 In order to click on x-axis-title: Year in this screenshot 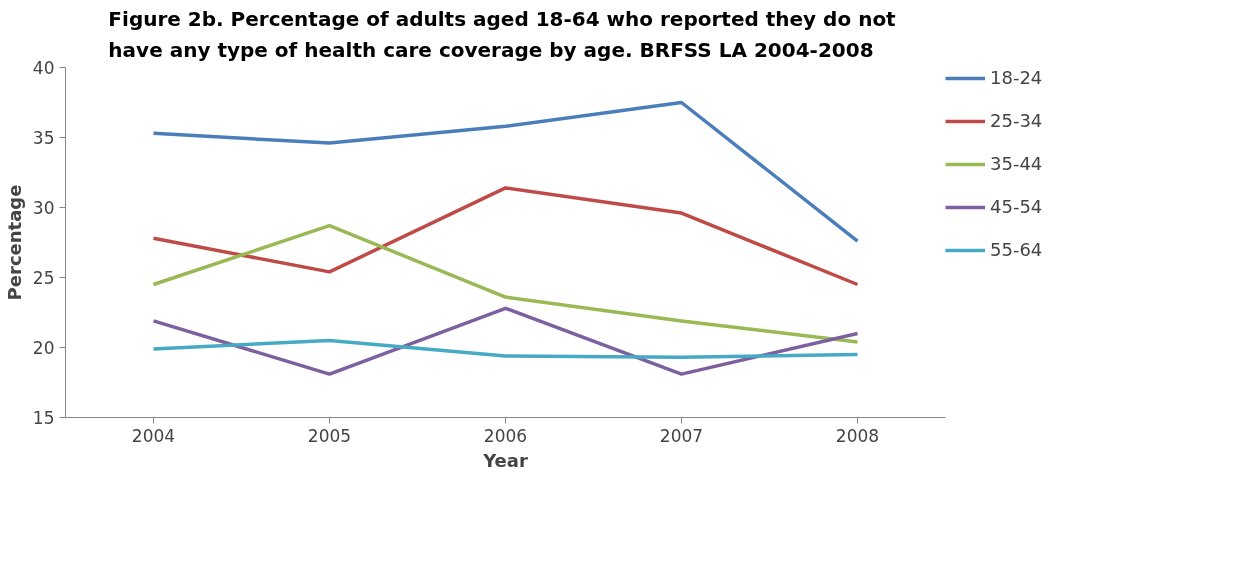, I will do `click(505, 460)`.